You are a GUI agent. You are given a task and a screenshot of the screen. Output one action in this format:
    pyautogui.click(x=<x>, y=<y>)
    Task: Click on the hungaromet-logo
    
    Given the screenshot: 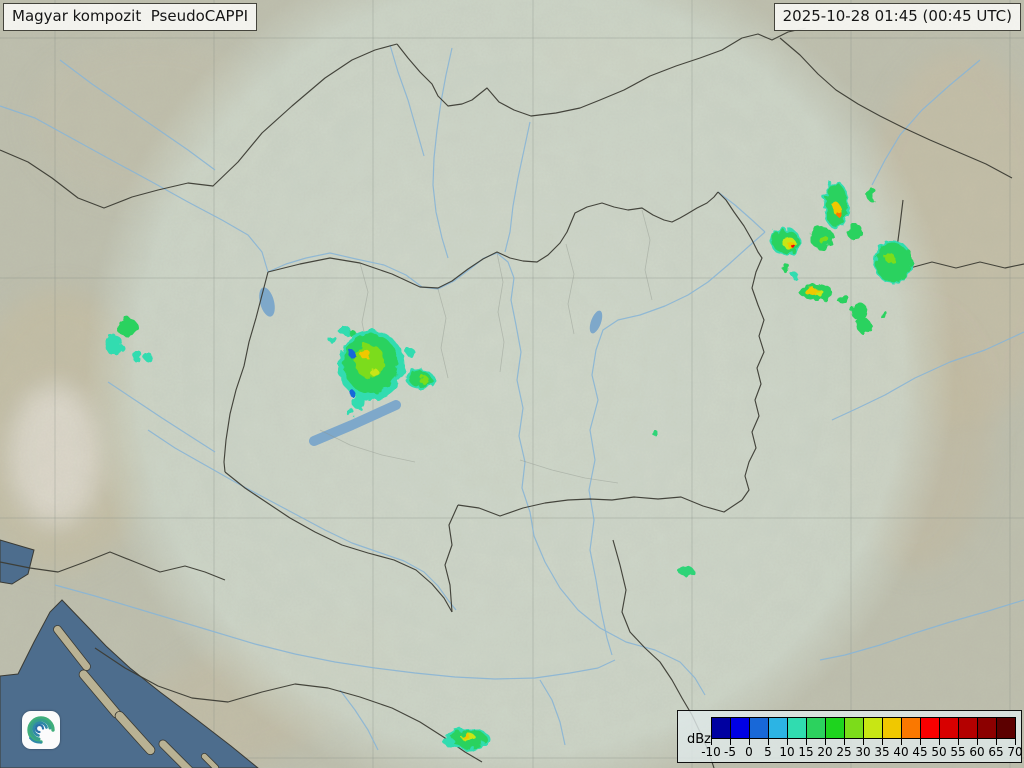 What is the action you would take?
    pyautogui.click(x=41, y=730)
    